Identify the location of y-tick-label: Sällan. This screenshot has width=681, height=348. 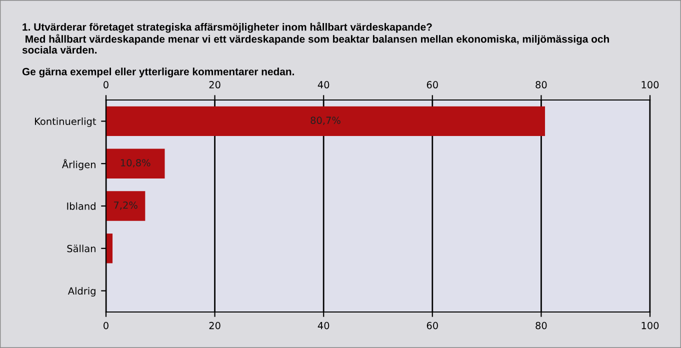
(81, 248).